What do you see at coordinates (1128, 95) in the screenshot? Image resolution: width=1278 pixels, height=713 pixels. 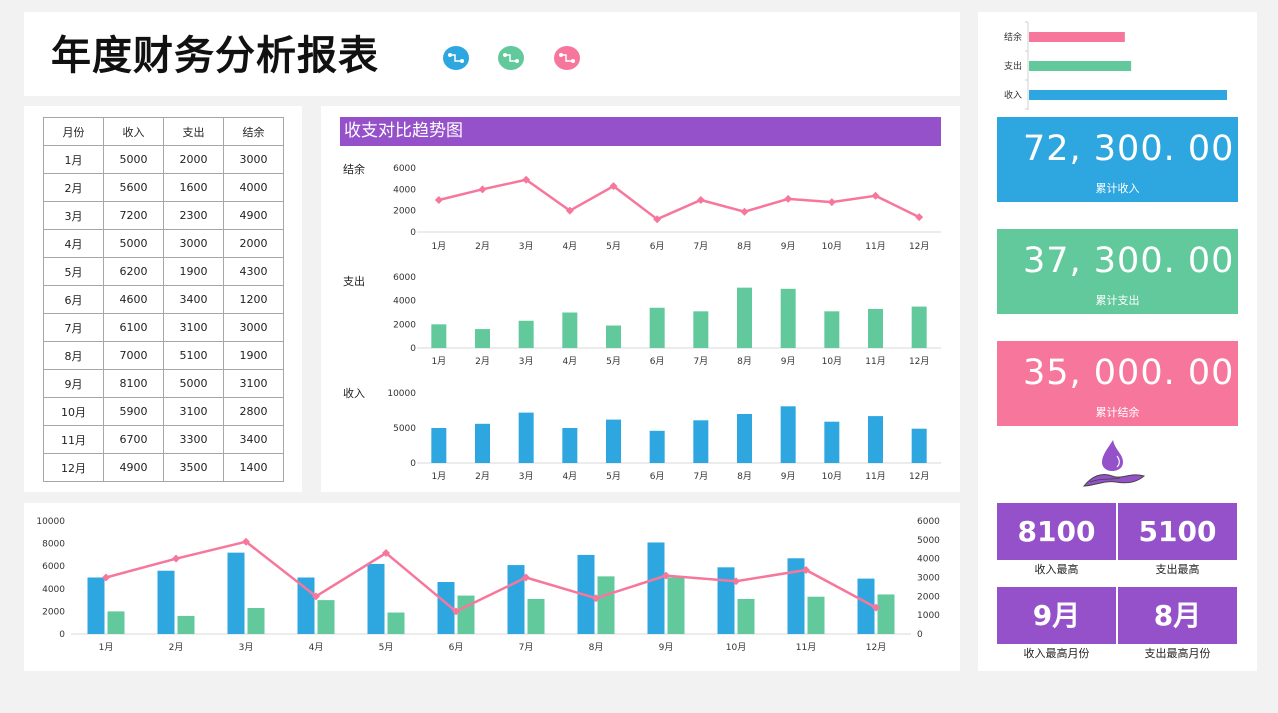 I see `summary-bar` at bounding box center [1128, 95].